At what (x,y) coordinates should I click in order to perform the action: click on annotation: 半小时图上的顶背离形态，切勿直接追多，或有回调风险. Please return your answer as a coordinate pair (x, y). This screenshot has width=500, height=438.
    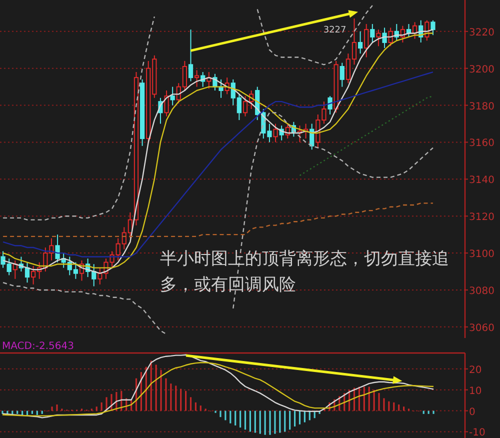
    Looking at the image, I should click on (305, 272).